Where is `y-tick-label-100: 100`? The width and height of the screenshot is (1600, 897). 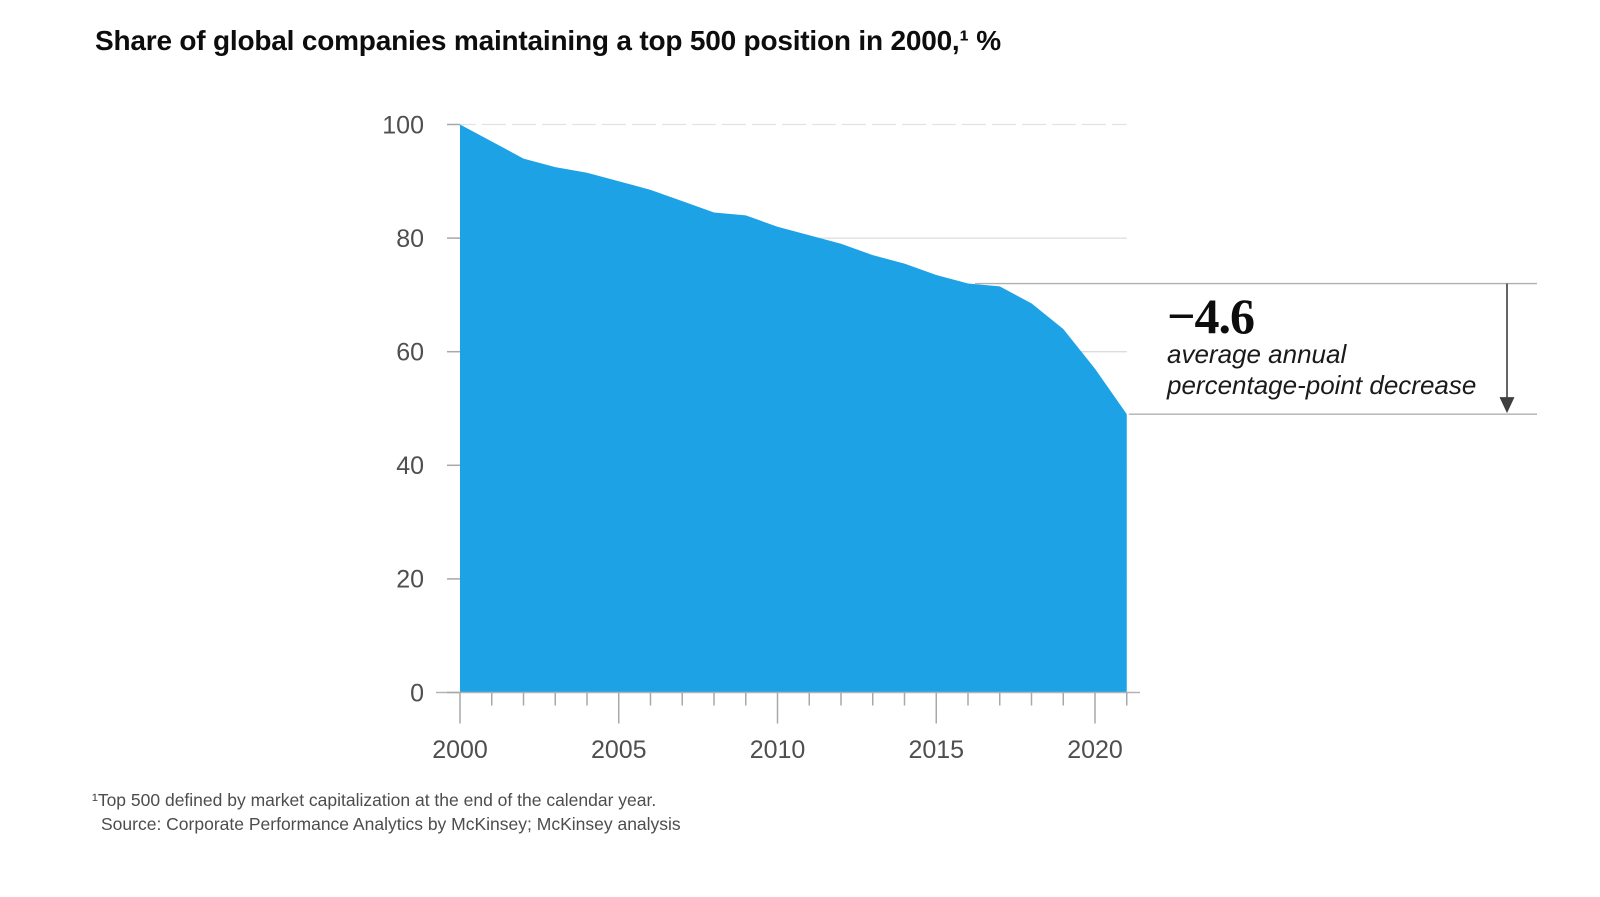 y-tick-label-100: 100 is located at coordinates (403, 125).